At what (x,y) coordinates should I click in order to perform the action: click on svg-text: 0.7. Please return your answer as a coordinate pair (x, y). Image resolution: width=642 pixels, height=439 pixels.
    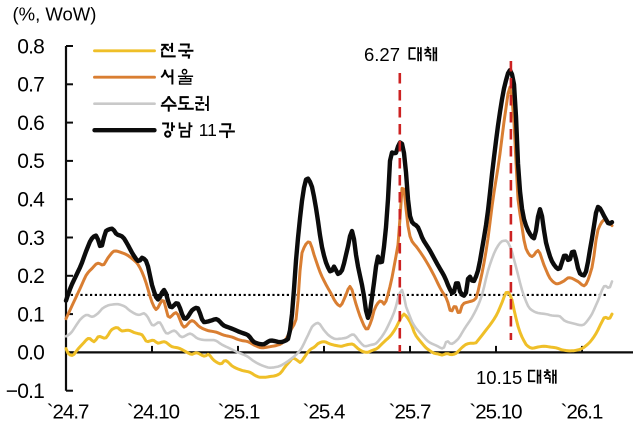
    Looking at the image, I should click on (30, 85).